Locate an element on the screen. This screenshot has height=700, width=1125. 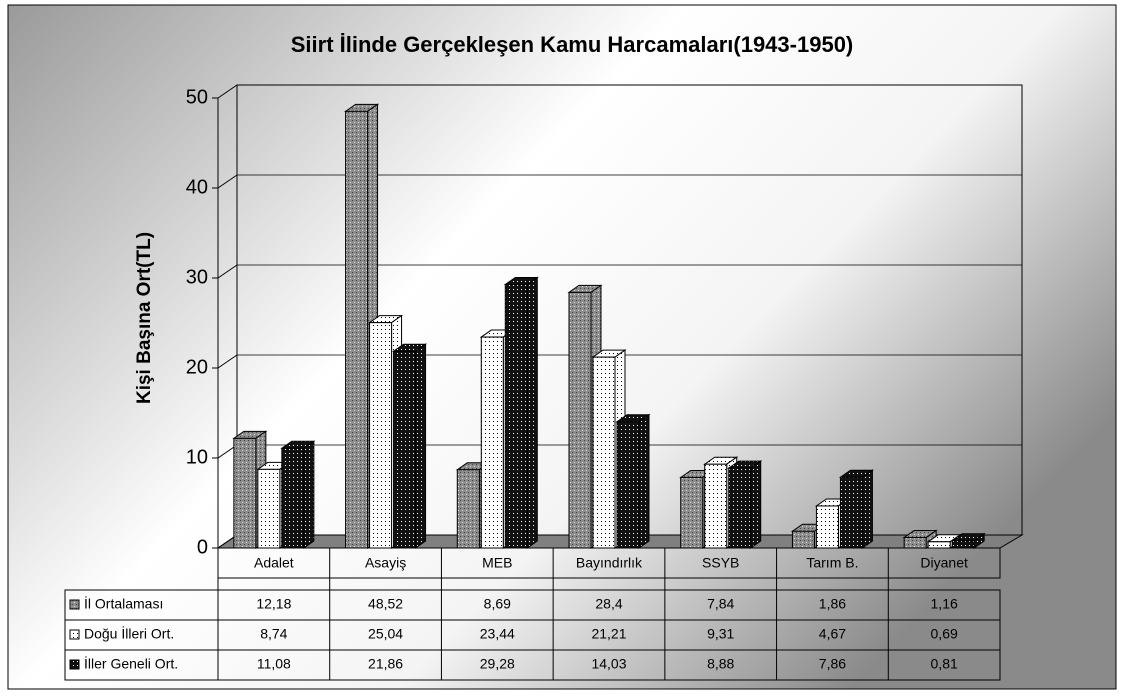
table-cell: 1,16 is located at coordinates (944, 604).